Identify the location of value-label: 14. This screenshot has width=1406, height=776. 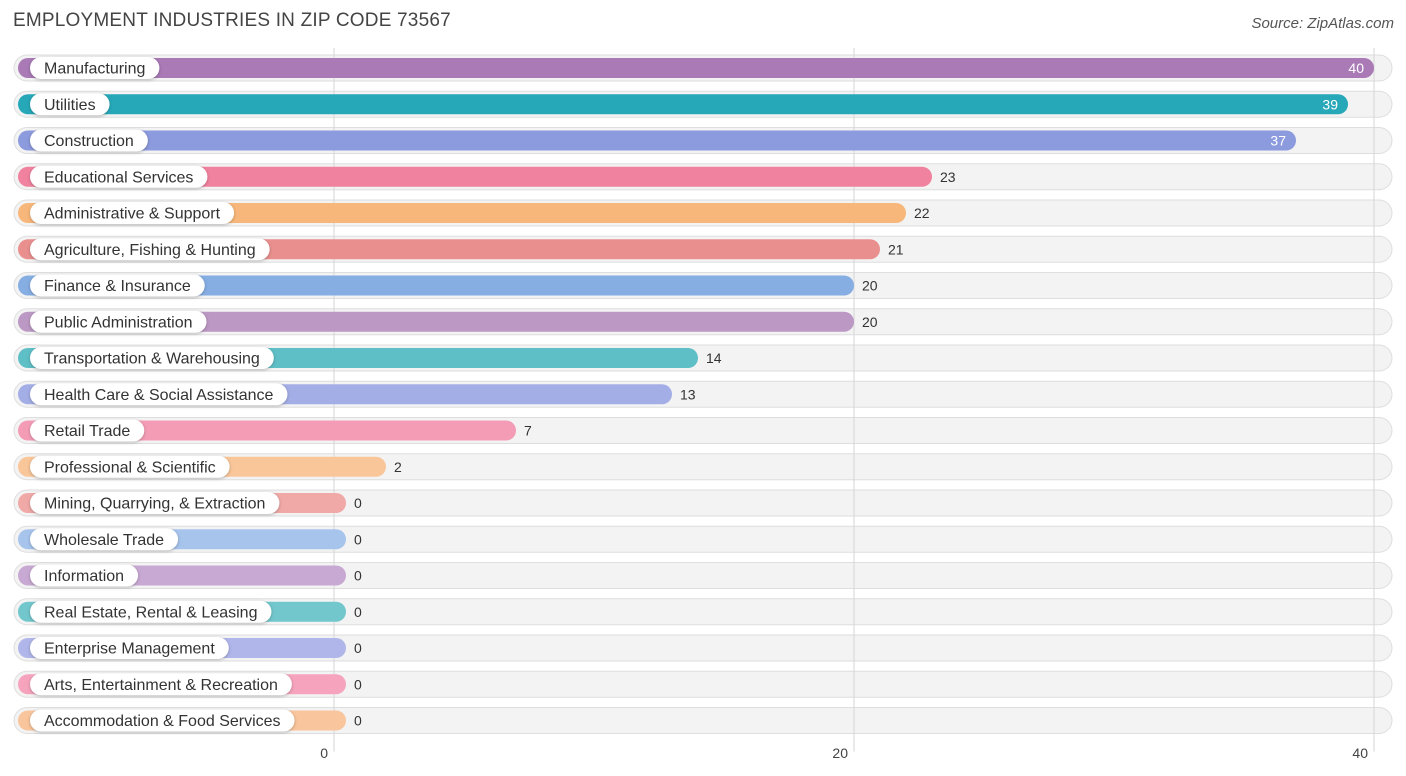
(714, 358).